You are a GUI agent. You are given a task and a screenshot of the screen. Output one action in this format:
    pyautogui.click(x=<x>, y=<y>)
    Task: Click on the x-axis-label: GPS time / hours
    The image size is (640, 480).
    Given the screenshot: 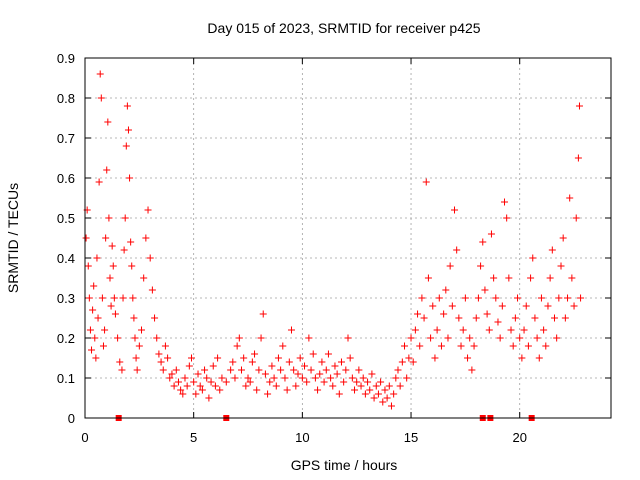 What is the action you would take?
    pyautogui.click(x=344, y=465)
    